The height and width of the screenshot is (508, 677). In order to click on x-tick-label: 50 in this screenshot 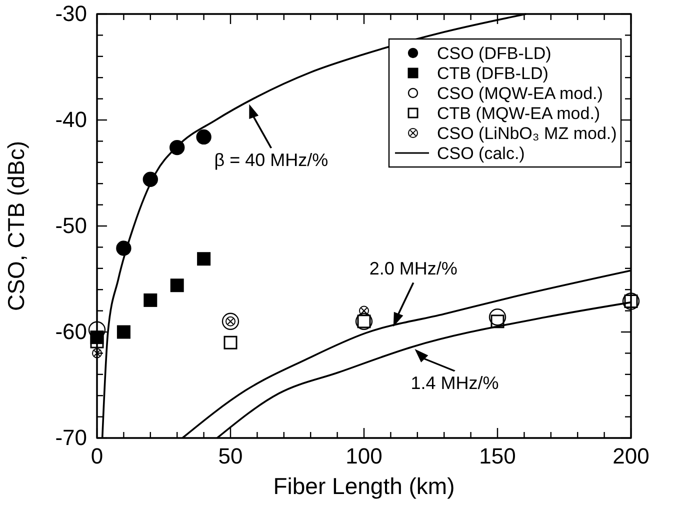, I will do `click(230, 456)`.